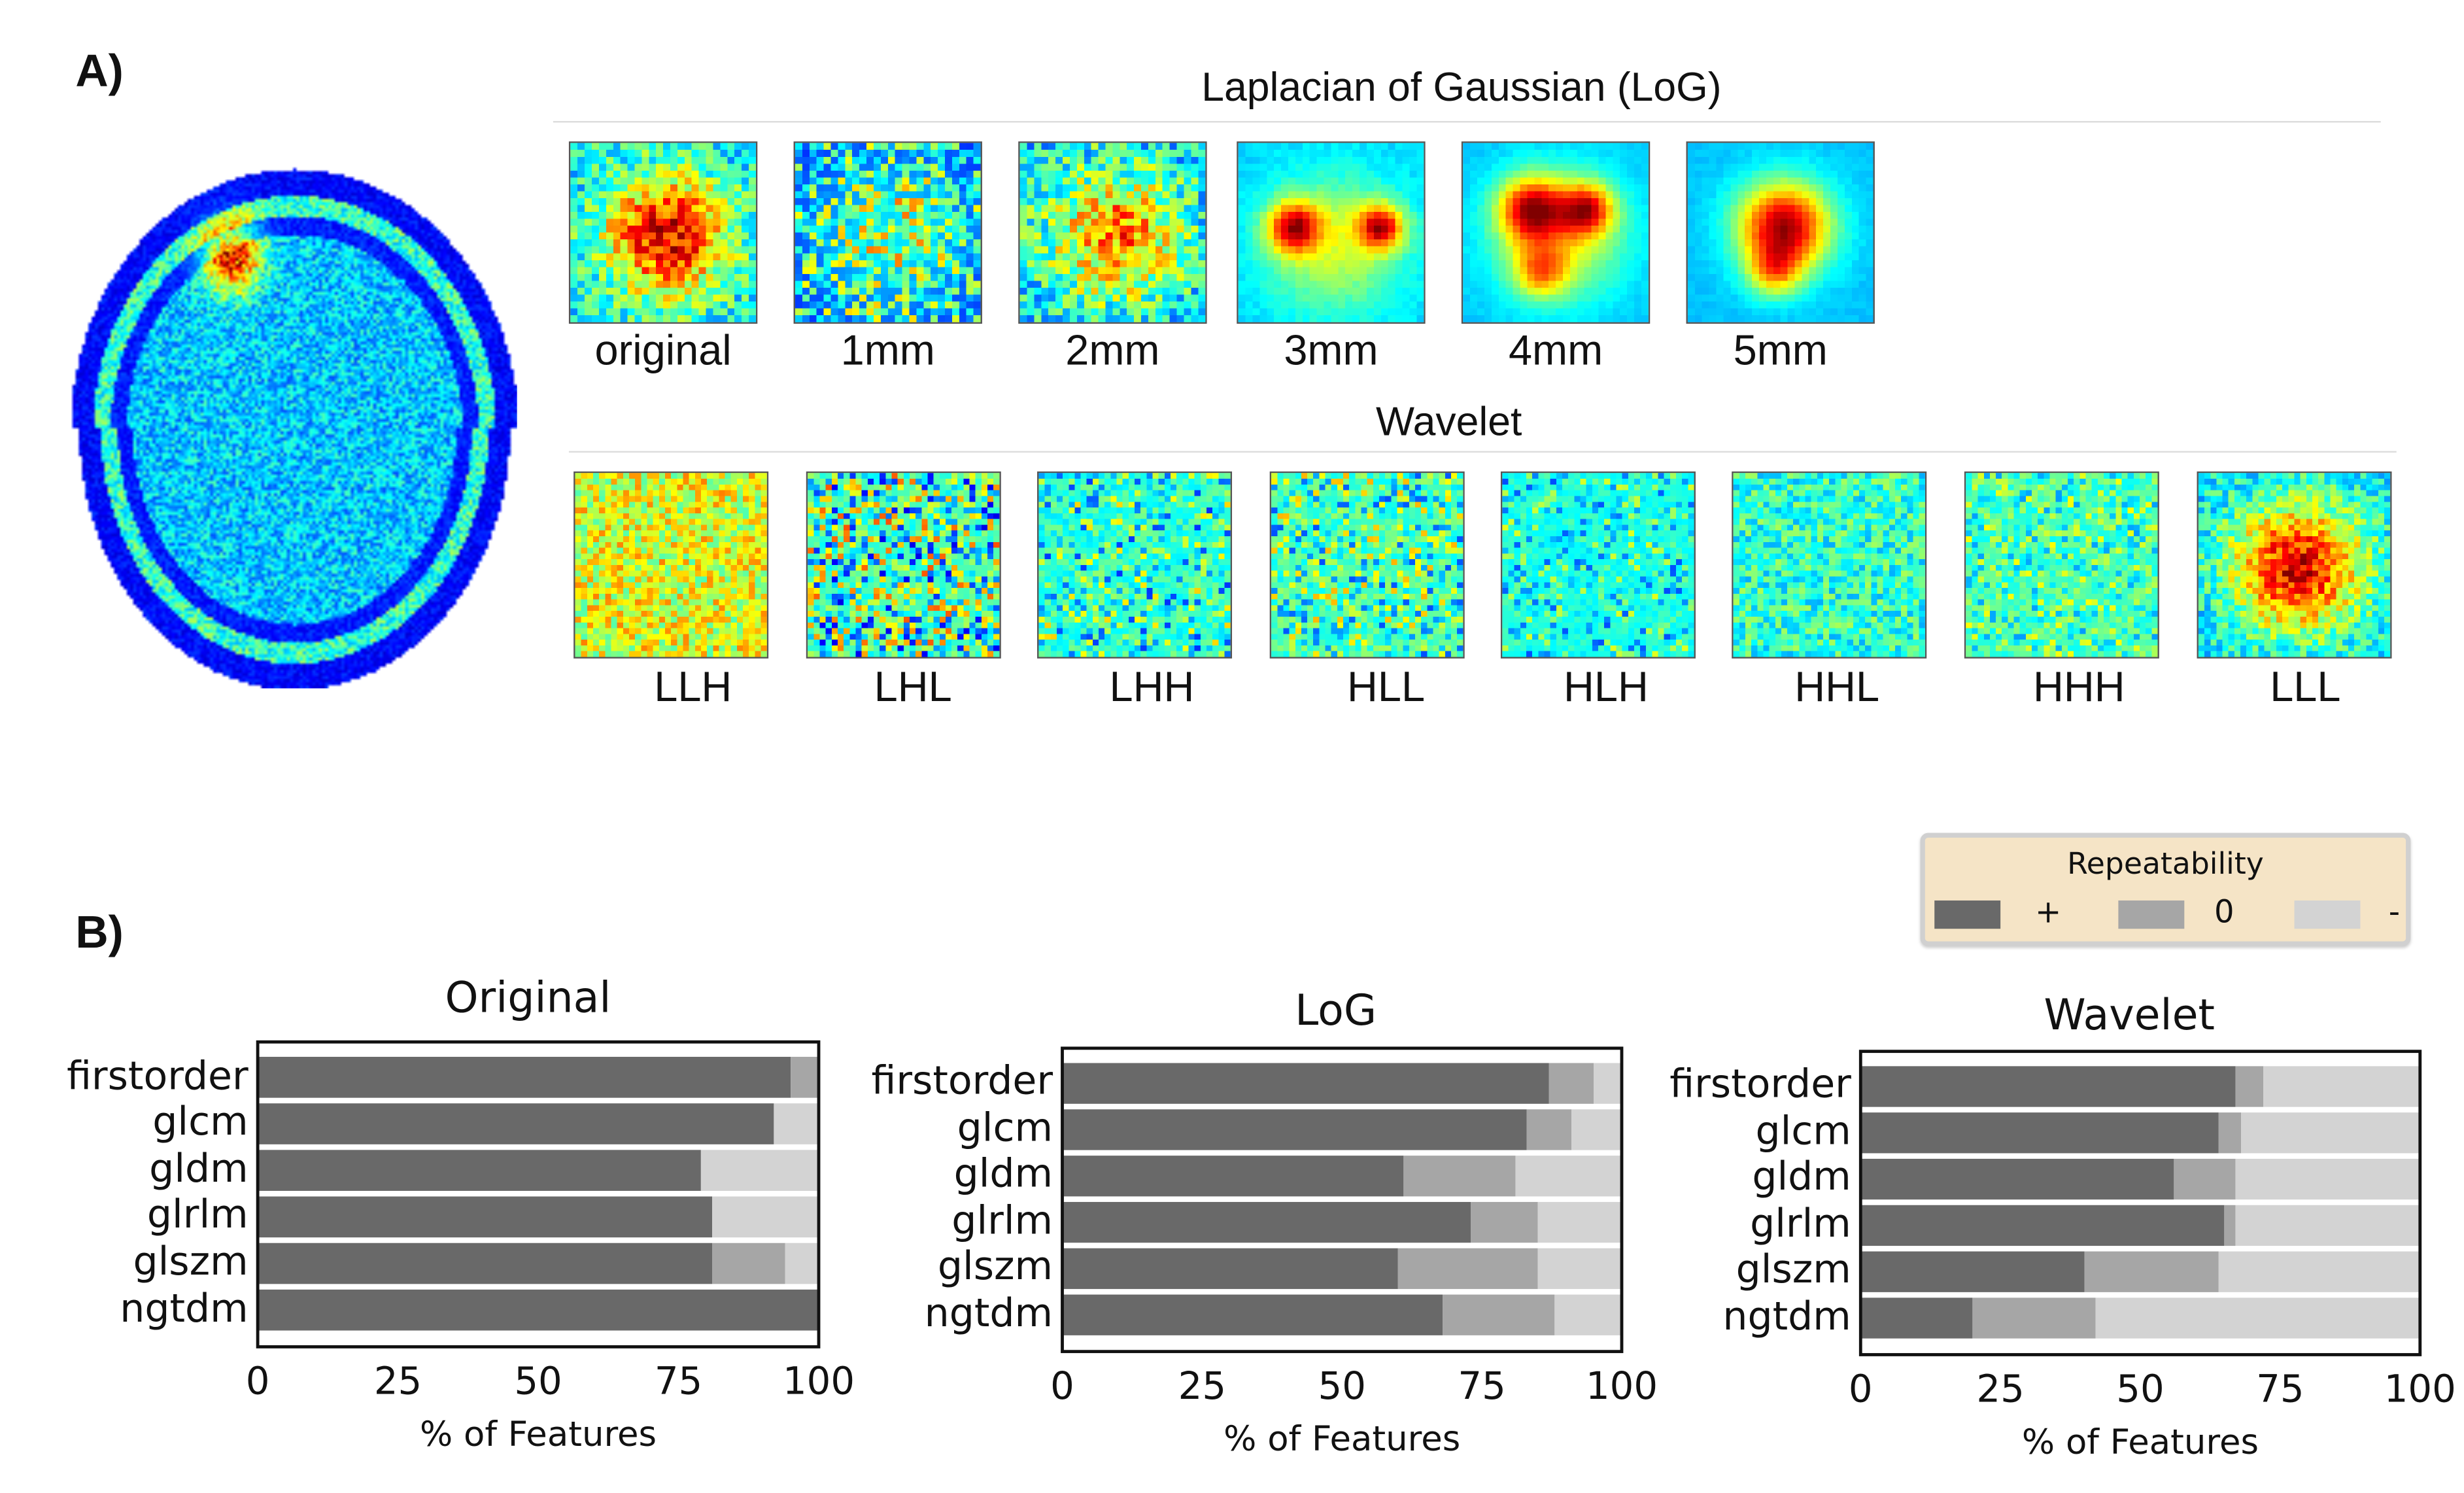 The image size is (2464, 1493). What do you see at coordinates (1152, 687) in the screenshot?
I see `wavelet-image-label: LHH` at bounding box center [1152, 687].